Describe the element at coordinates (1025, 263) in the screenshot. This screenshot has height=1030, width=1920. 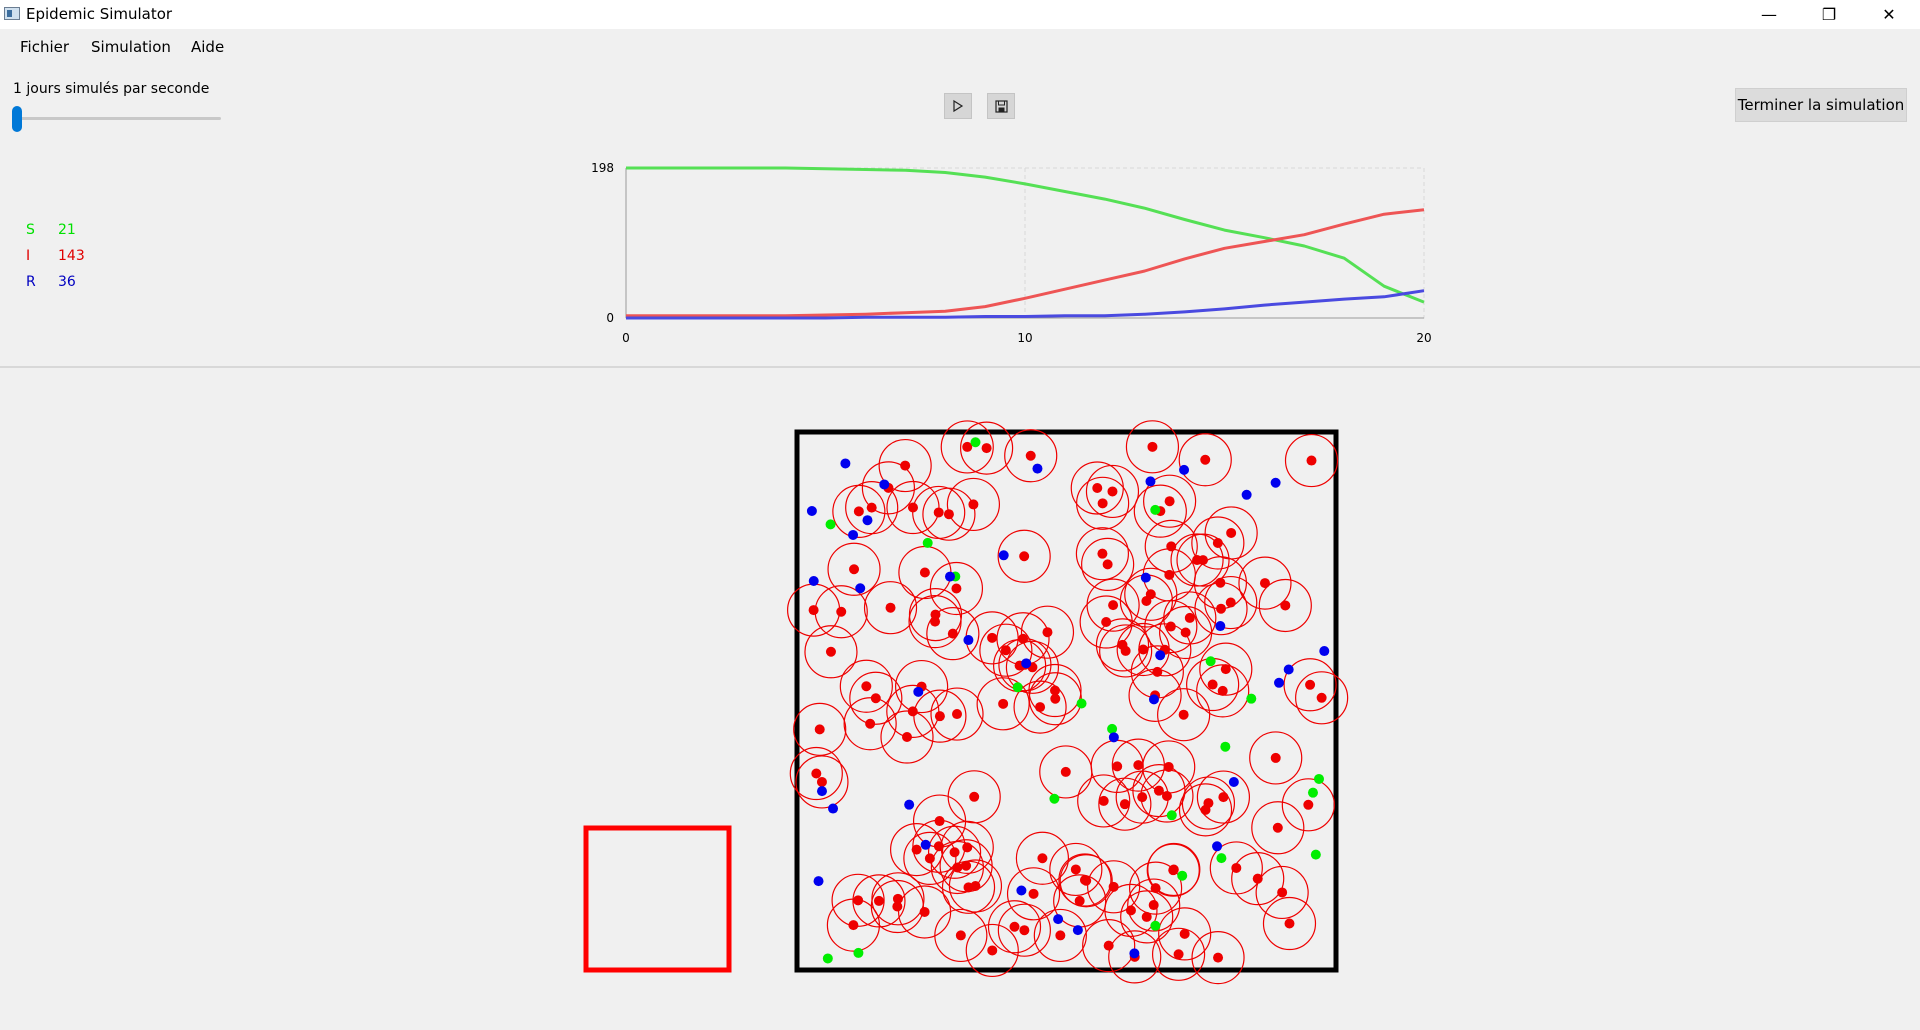
I see `series-line-i` at that location.